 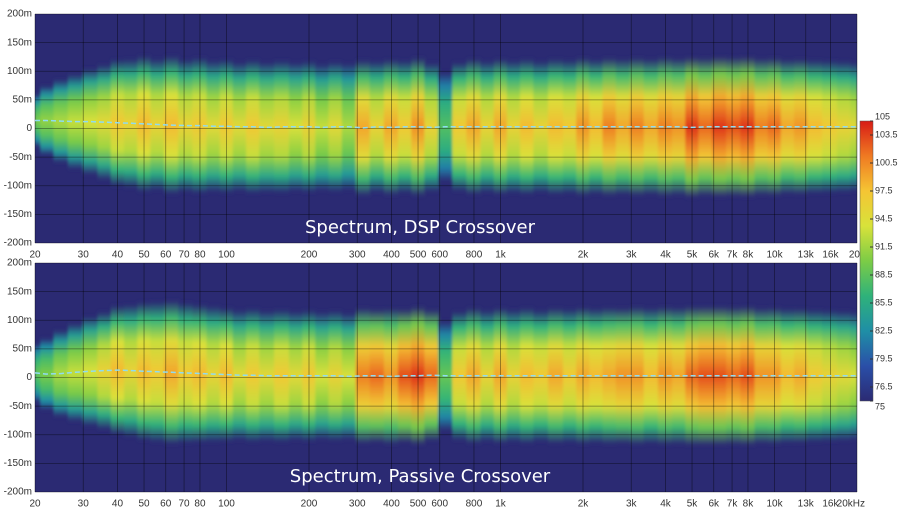 What do you see at coordinates (884, 358) in the screenshot?
I see `colorbar-label: 79.5` at bounding box center [884, 358].